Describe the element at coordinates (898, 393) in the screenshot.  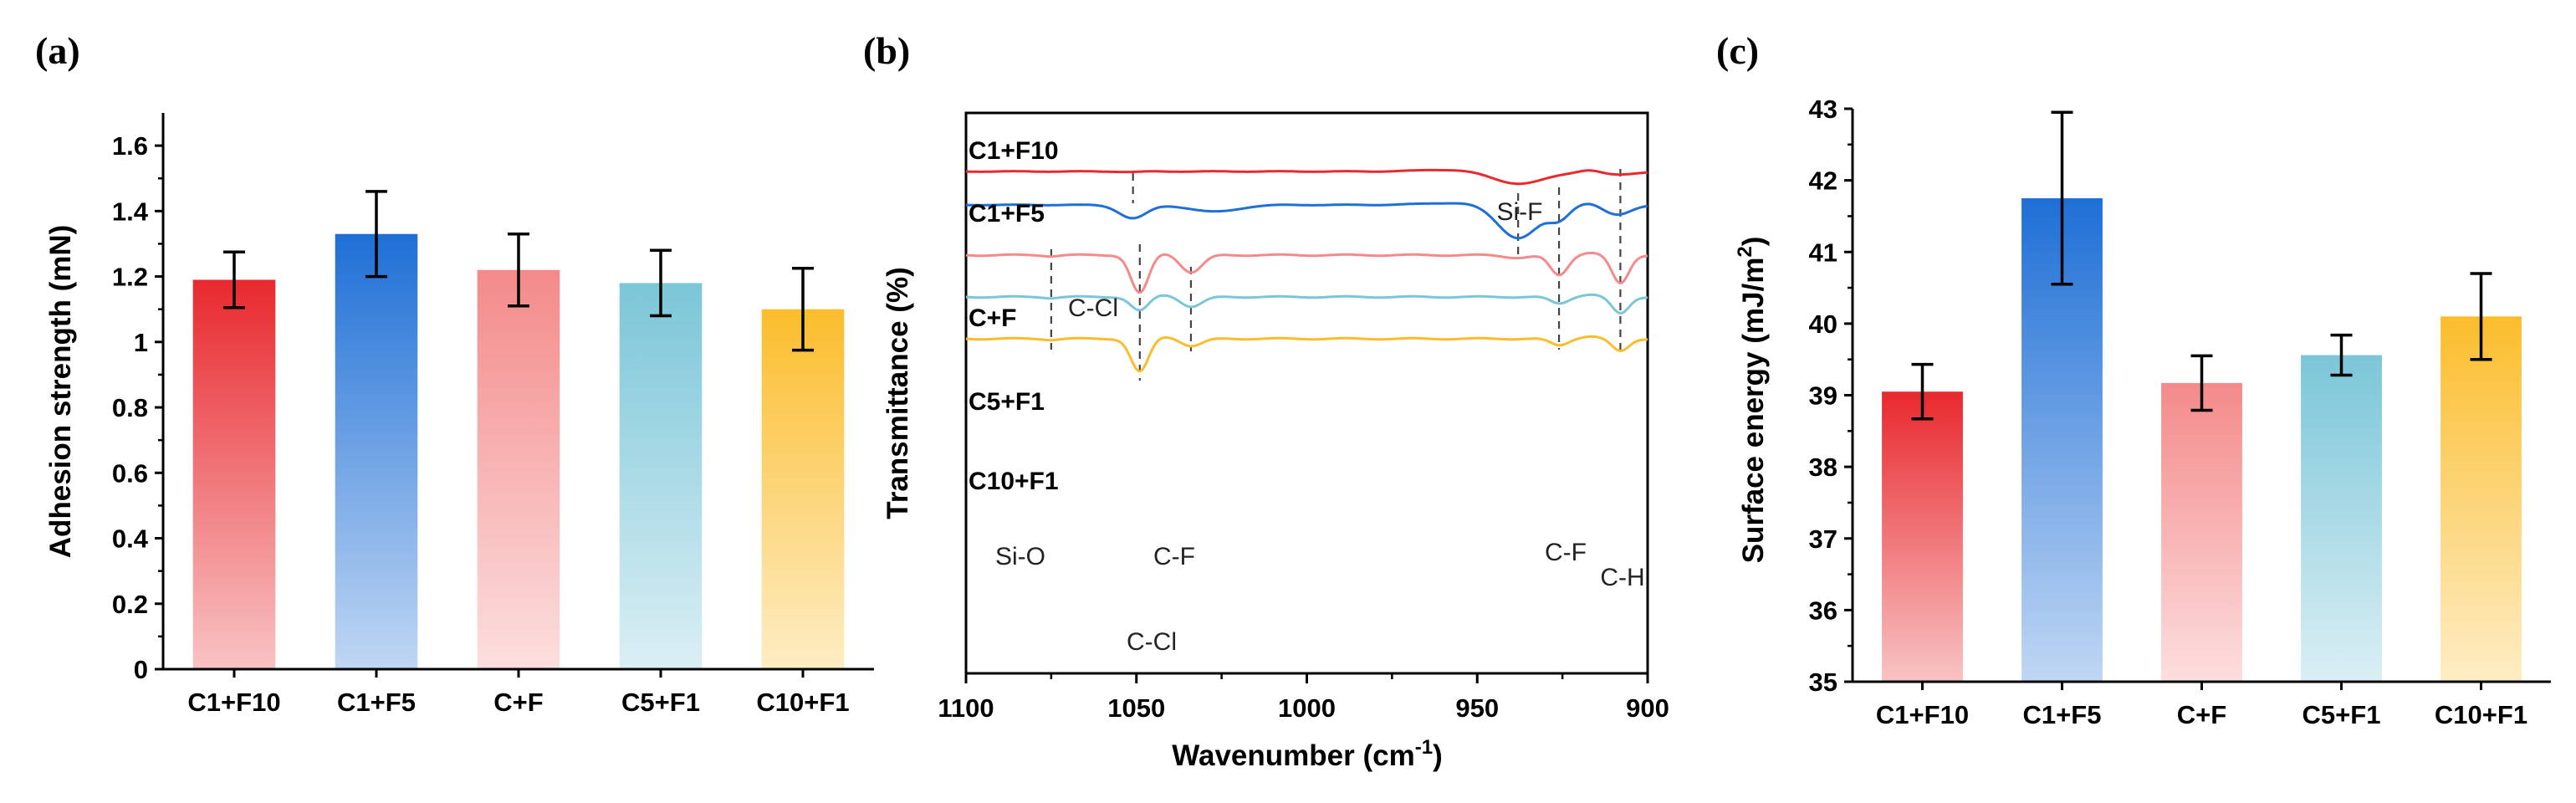
I see `panel-b-y-axis-title: Transmittance (%)` at that location.